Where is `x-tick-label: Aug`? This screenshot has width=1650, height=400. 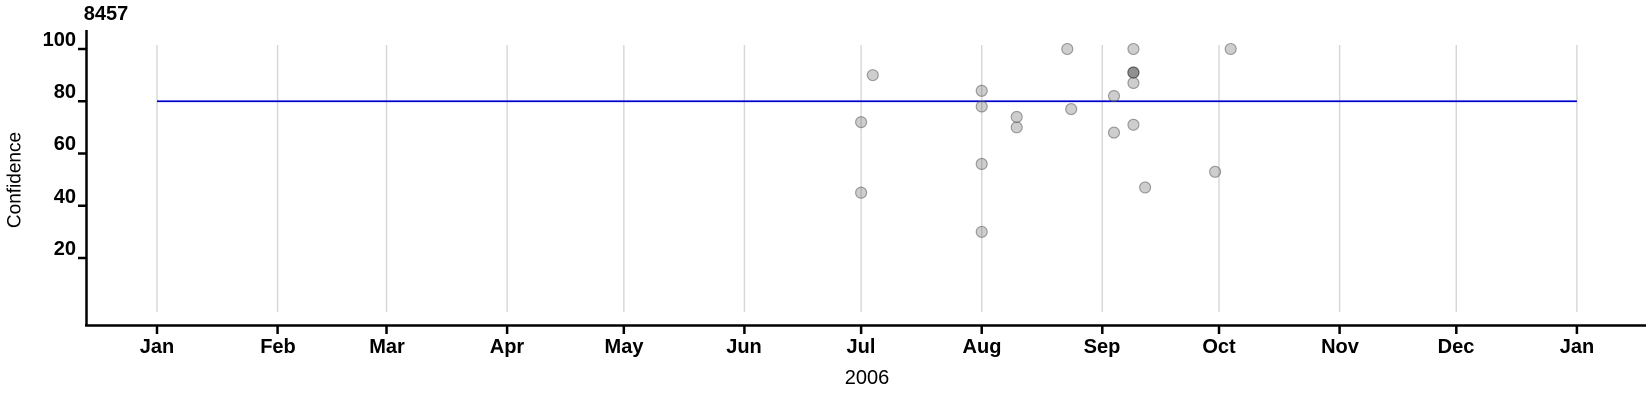
x-tick-label: Aug is located at coordinates (982, 347).